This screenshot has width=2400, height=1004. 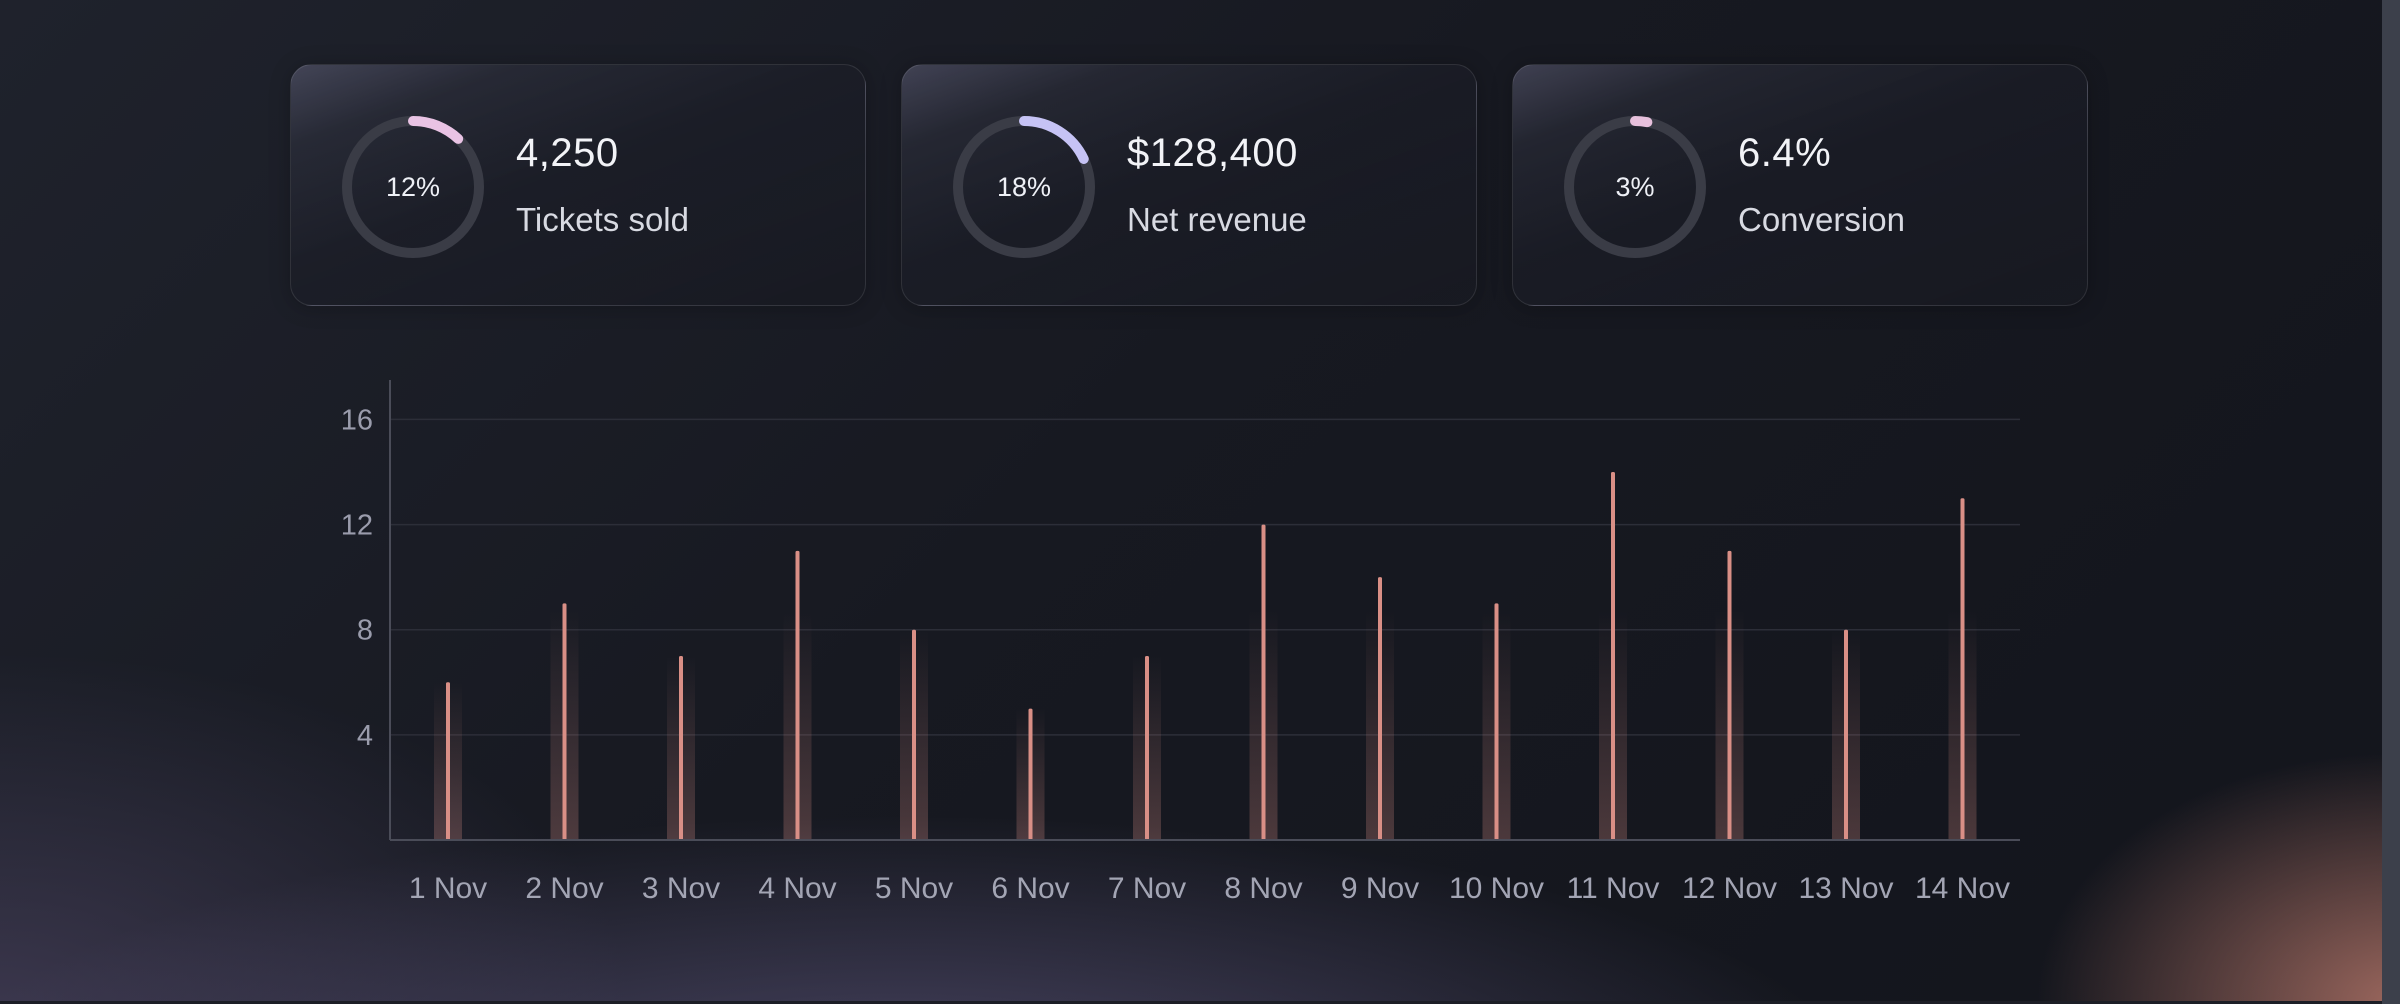 I want to click on x-tick-label: 3 Nov, so click(x=681, y=888).